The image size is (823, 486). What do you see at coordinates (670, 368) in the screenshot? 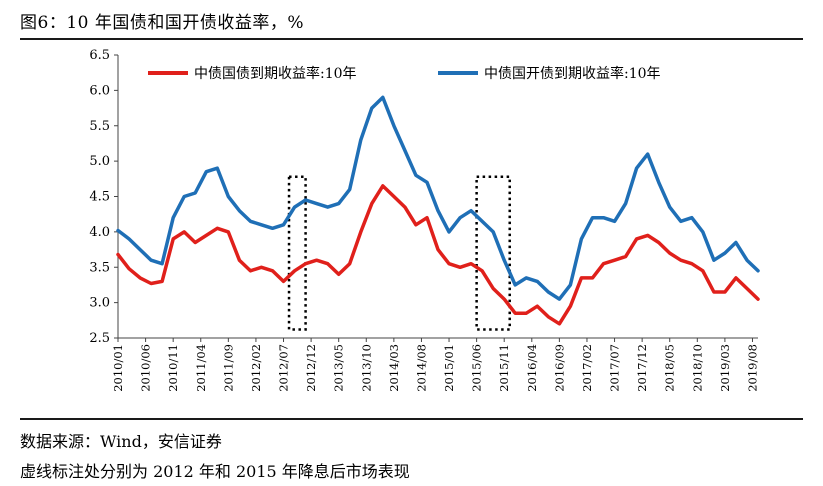
I see `x-tick-label: 2018/05` at bounding box center [670, 368].